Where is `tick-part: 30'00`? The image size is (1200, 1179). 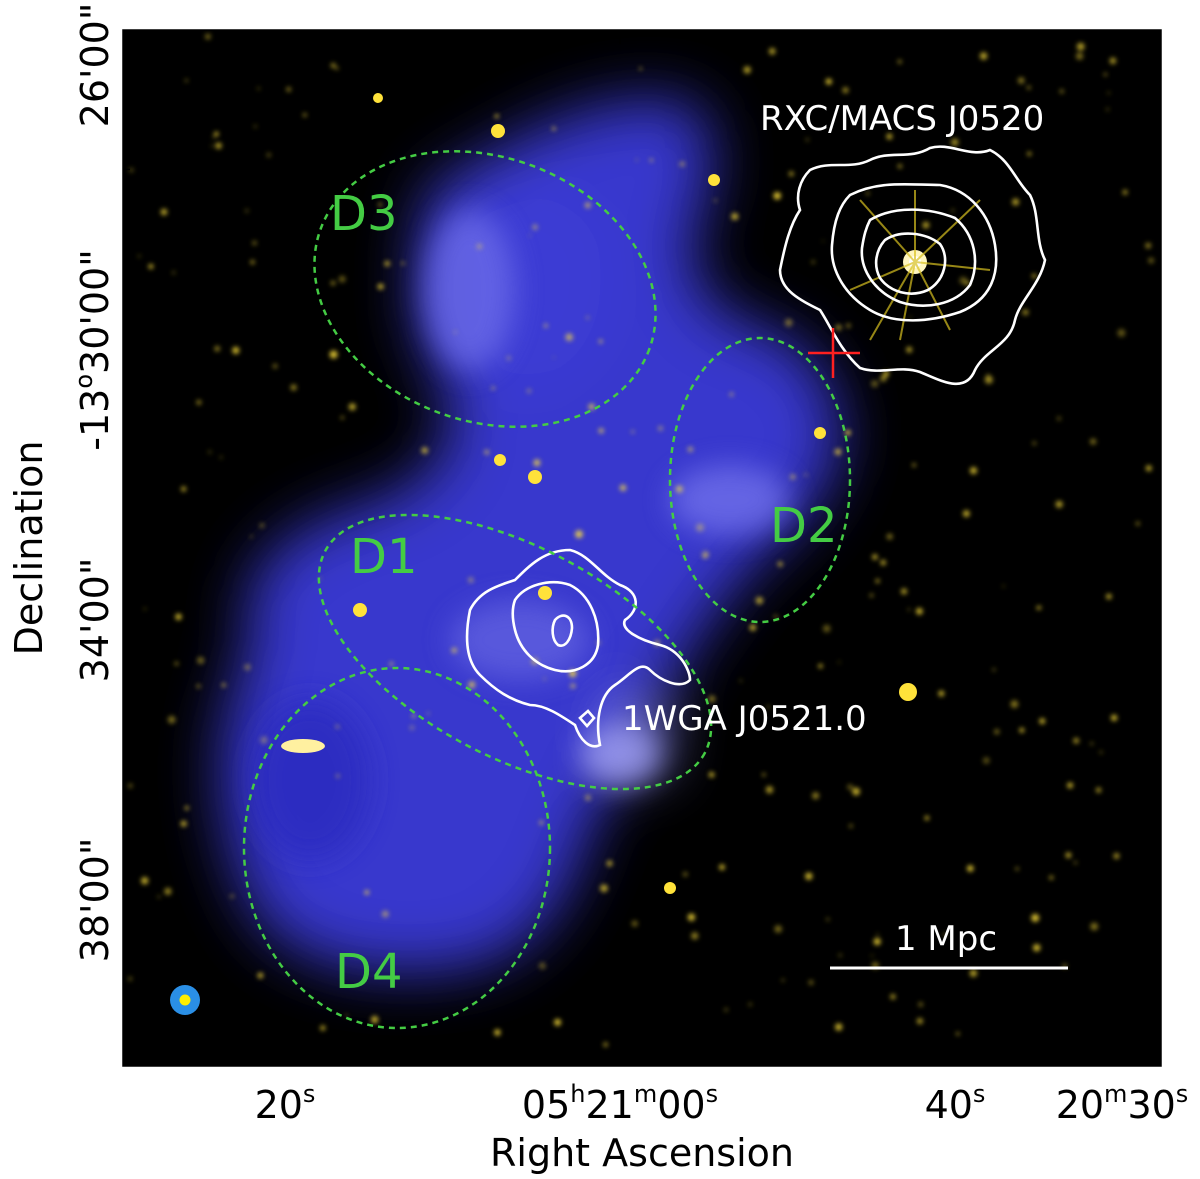
tick-part: 30'00 is located at coordinates (95, 320).